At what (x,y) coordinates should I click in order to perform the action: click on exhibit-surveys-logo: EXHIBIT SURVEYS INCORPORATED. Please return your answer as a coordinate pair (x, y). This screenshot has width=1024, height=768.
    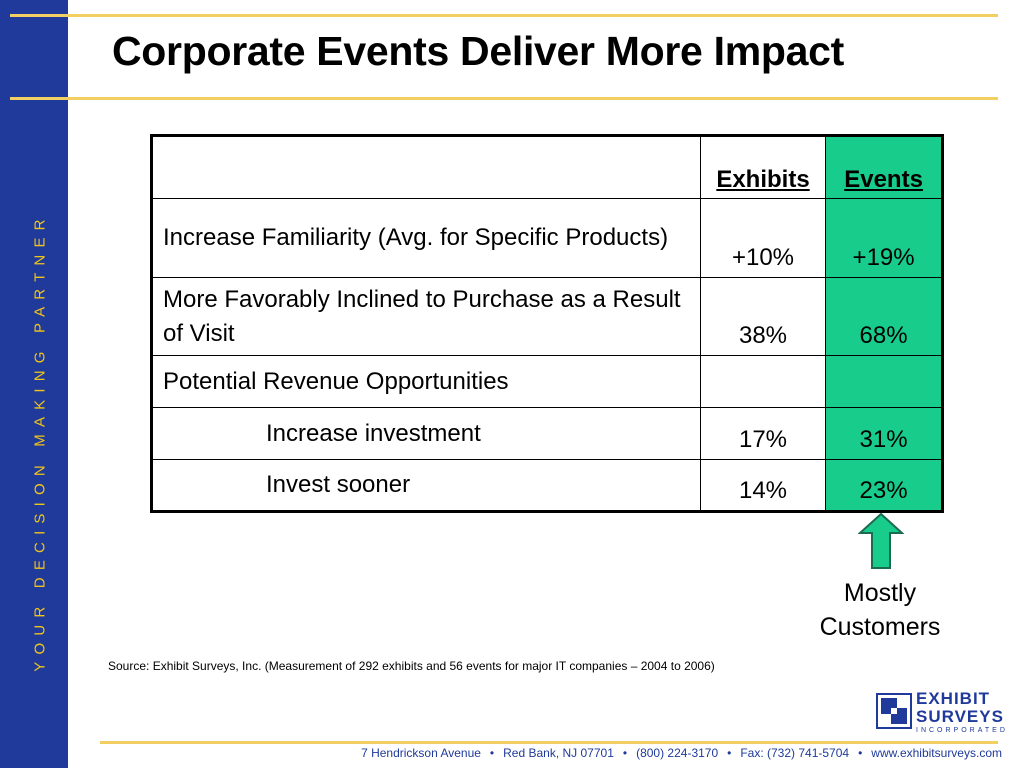
    Looking at the image, I should click on (941, 713).